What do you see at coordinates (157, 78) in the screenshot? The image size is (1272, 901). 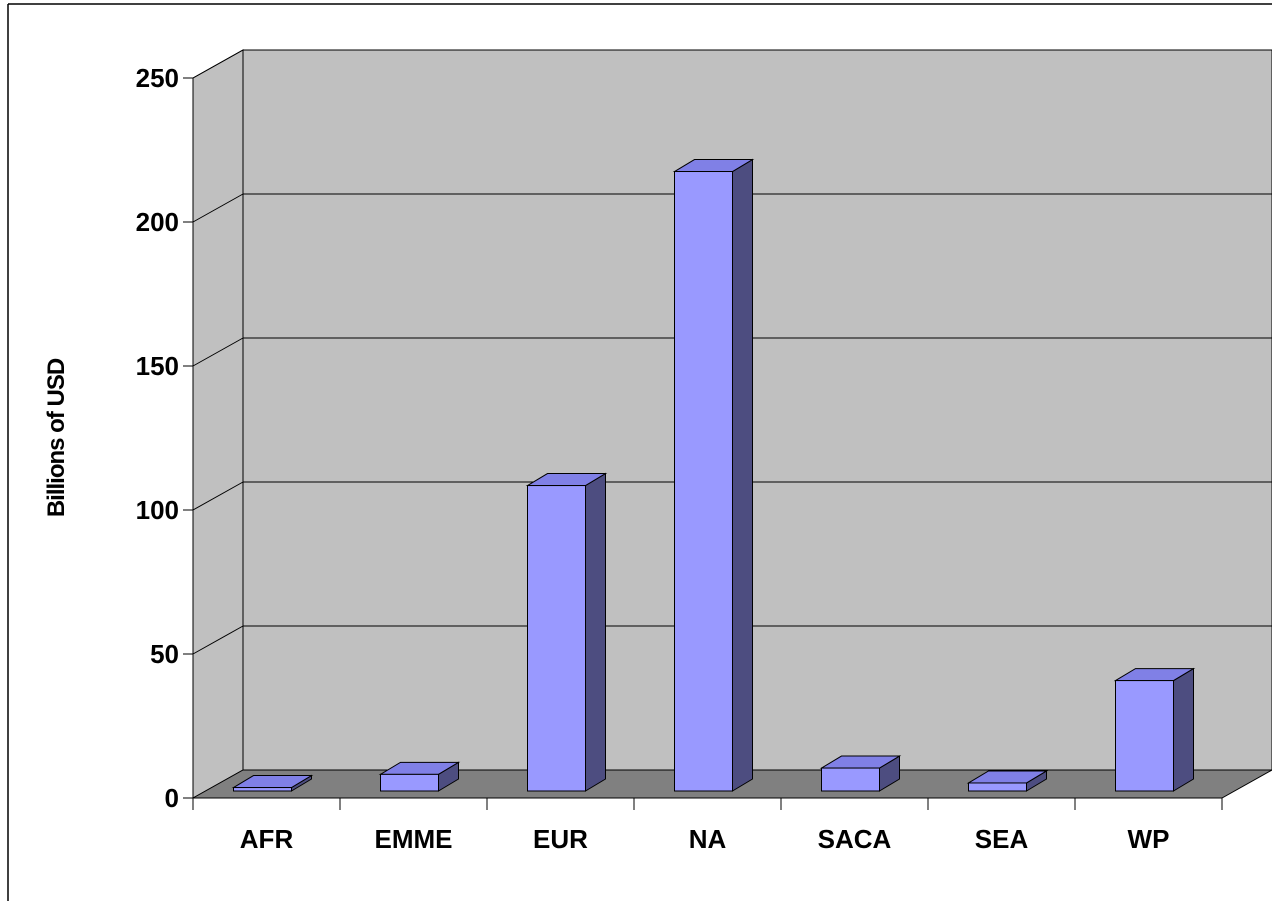 I see `y-tick-label: 250` at bounding box center [157, 78].